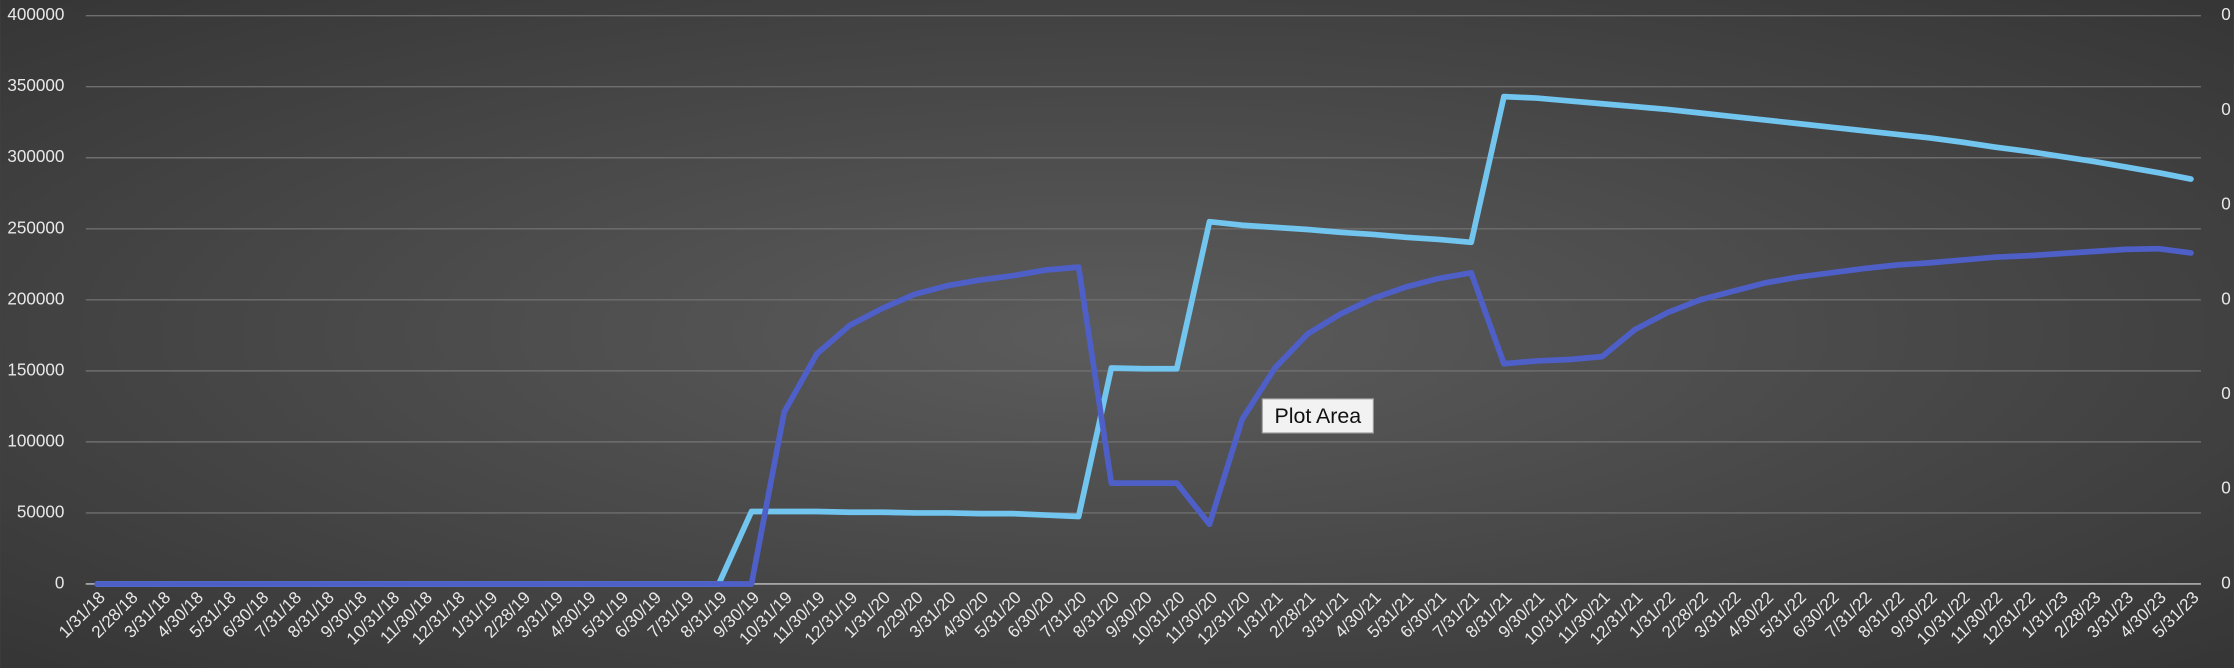 The image size is (2234, 668). Describe the element at coordinates (35, 156) in the screenshot. I see `y-tick-label: 300000` at that location.